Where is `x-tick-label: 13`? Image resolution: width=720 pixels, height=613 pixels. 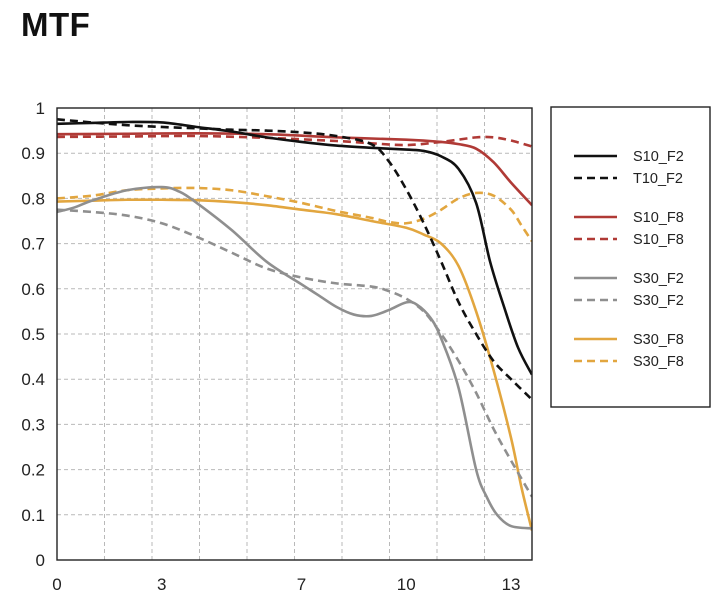 x-tick-label: 13 is located at coordinates (511, 584).